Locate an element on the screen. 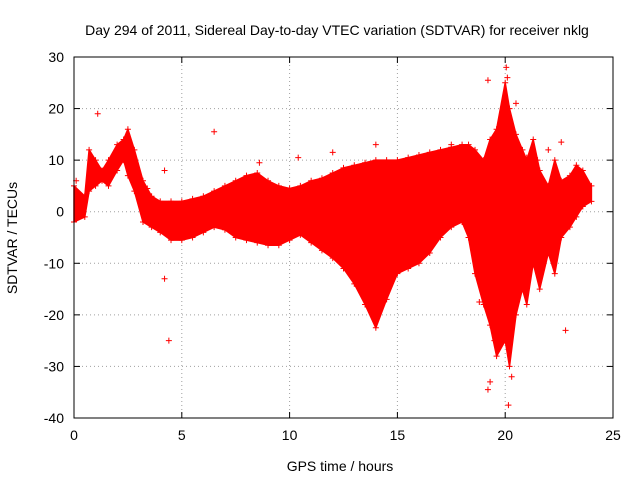 The image size is (640, 480). y-tick-label: 0 is located at coordinates (60, 212).